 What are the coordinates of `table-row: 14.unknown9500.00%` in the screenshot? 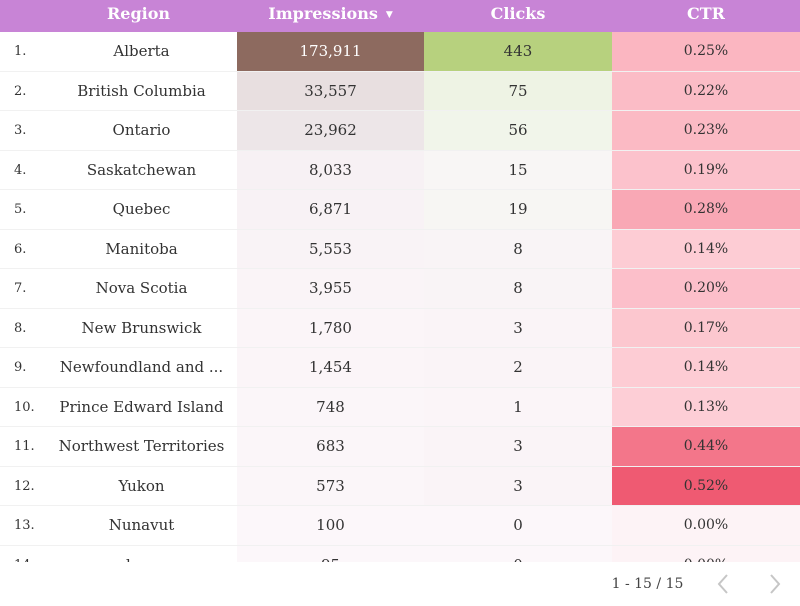 It's located at (400, 554).